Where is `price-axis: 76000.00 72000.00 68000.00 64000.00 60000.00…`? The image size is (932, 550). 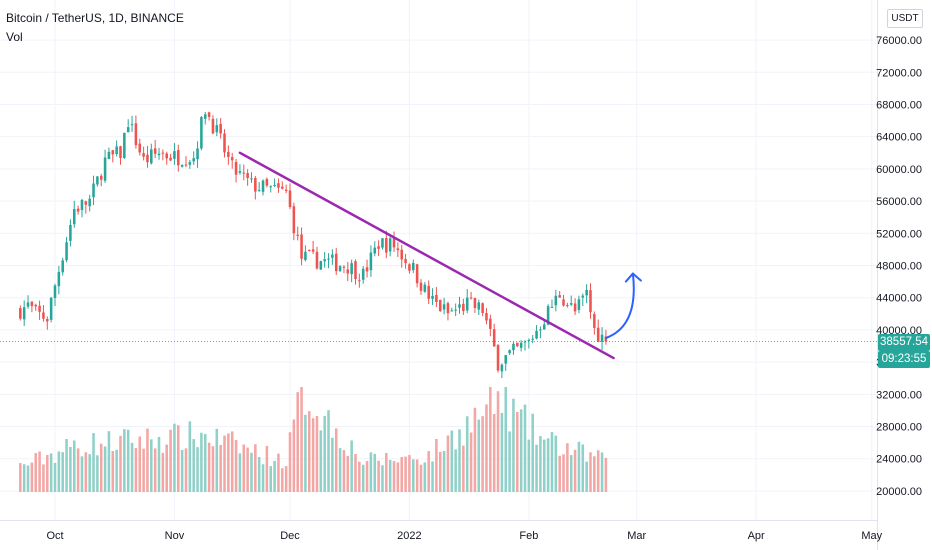
price-axis: 76000.00 72000.00 68000.00 64000.00 60000.00… is located at coordinates (899, 266).